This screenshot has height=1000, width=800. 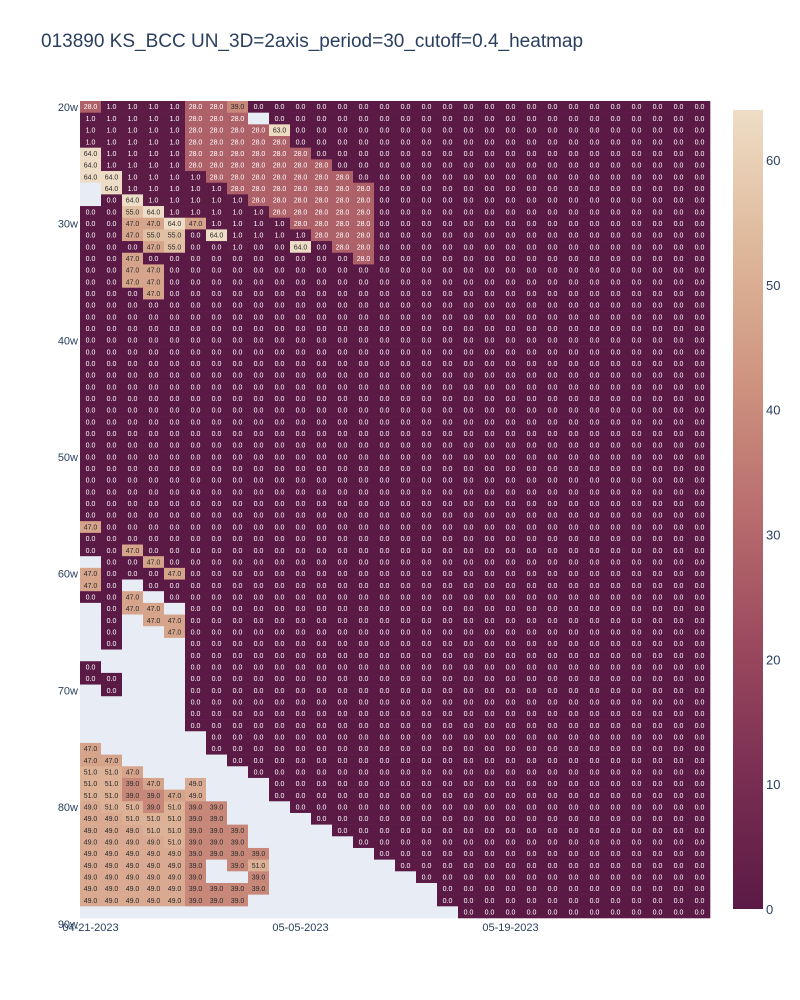 I want to click on y-tick-label: 80w, so click(x=68, y=808).